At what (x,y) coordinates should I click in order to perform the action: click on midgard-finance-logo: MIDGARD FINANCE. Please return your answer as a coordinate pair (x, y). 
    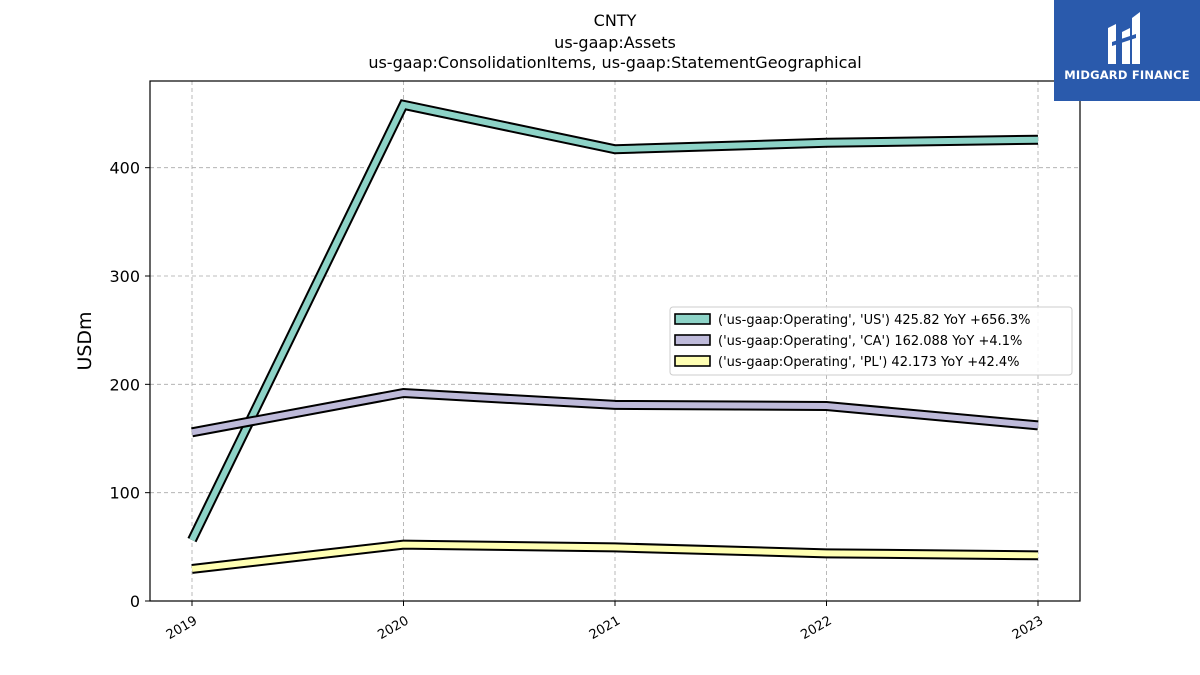
    Looking at the image, I should click on (1127, 50).